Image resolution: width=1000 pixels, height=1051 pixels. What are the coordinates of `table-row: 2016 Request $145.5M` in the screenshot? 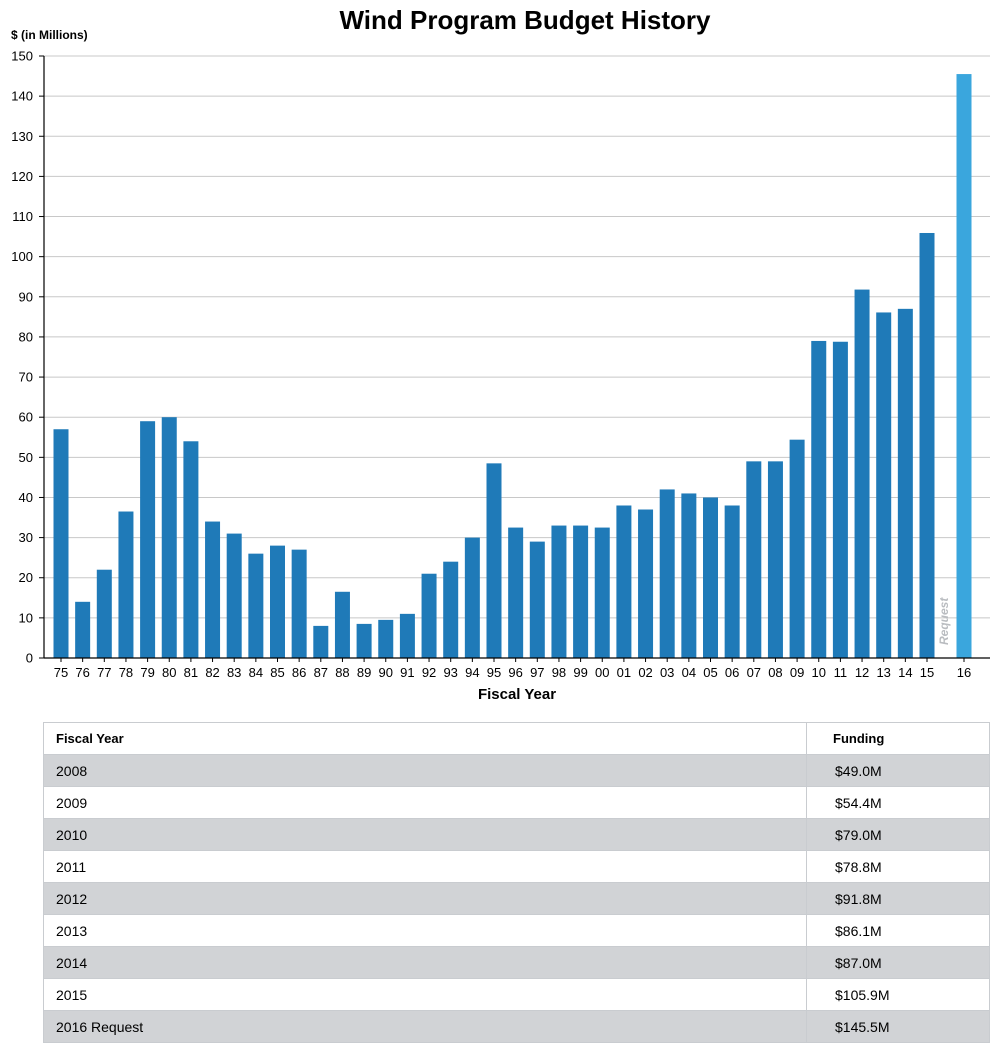 It's located at (516, 1026).